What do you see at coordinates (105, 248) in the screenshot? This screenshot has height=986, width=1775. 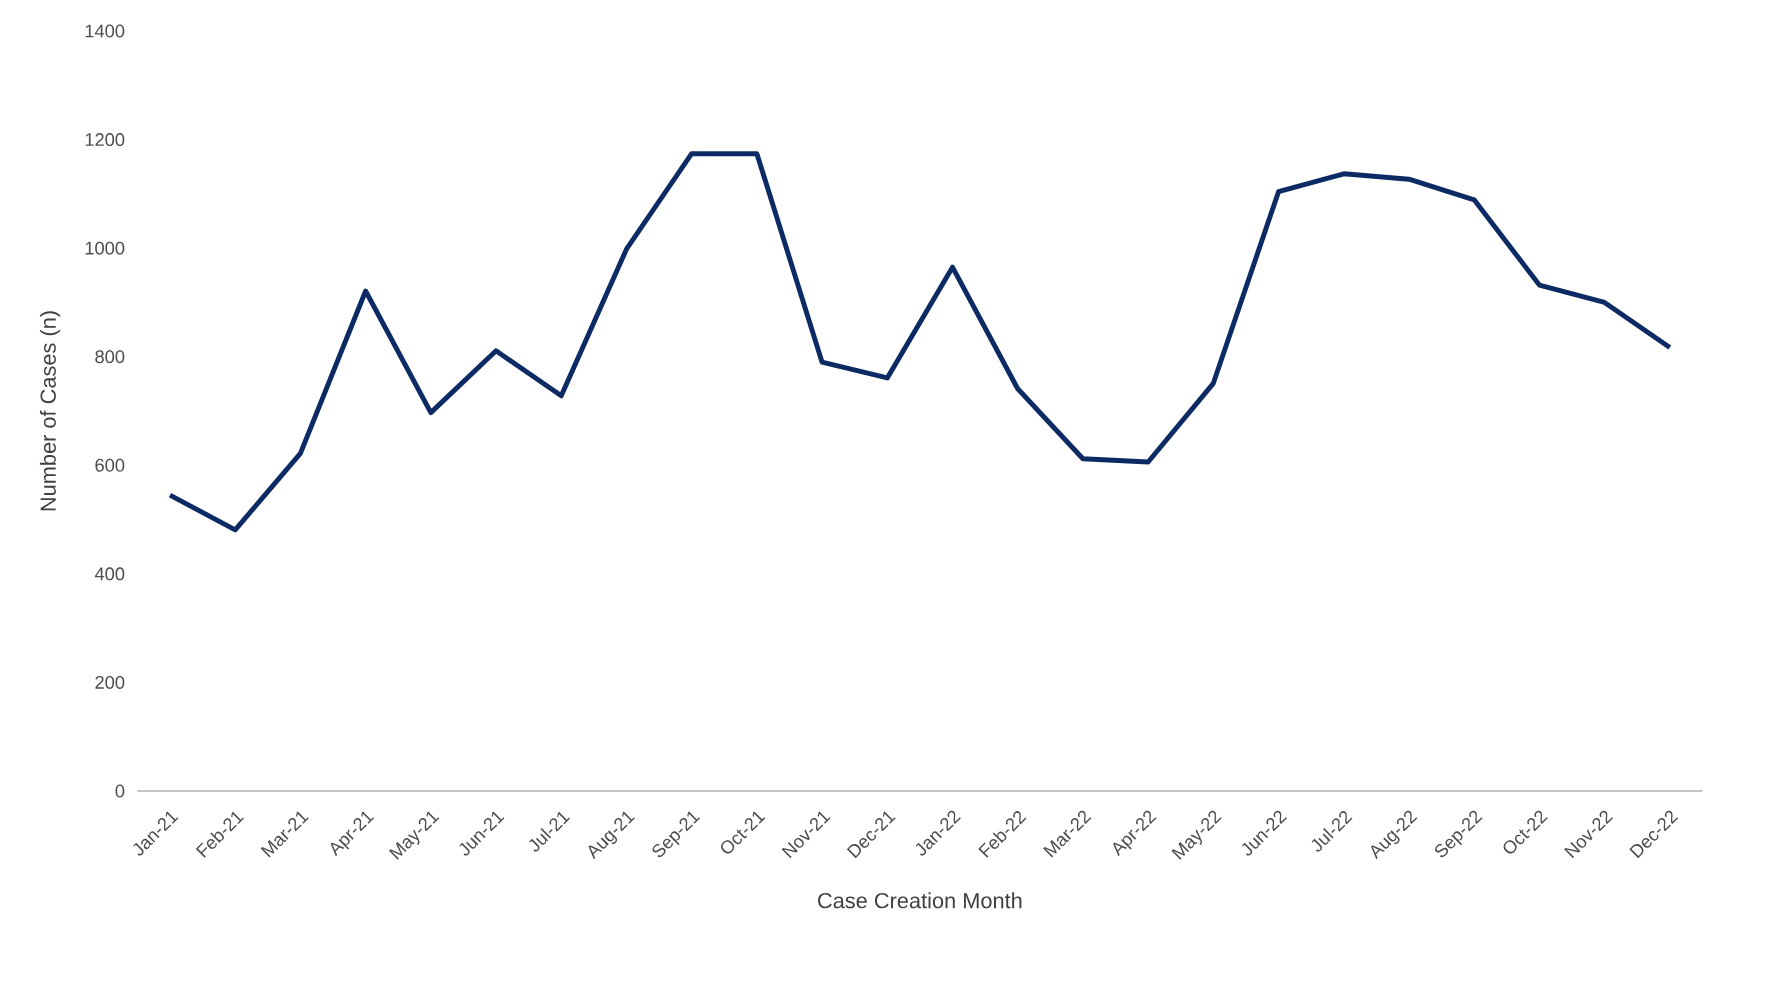 I see `y-tick-label: 1000` at bounding box center [105, 248].